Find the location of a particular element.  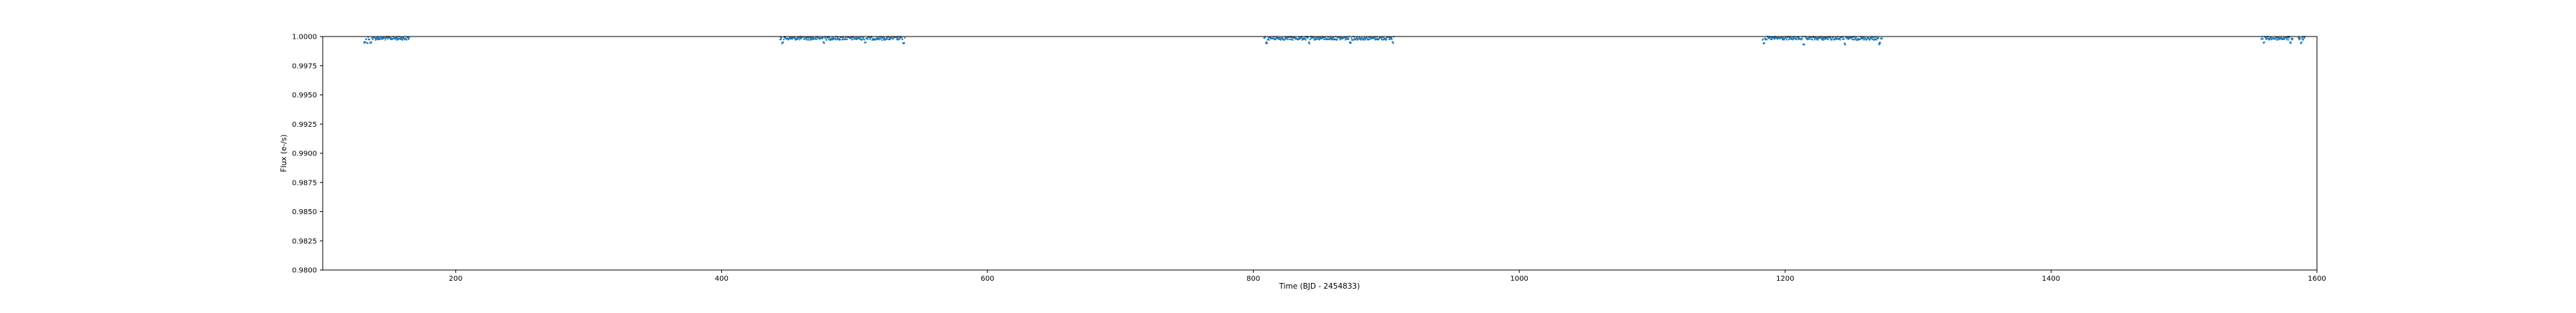

x-tick-label: 600 is located at coordinates (987, 279).